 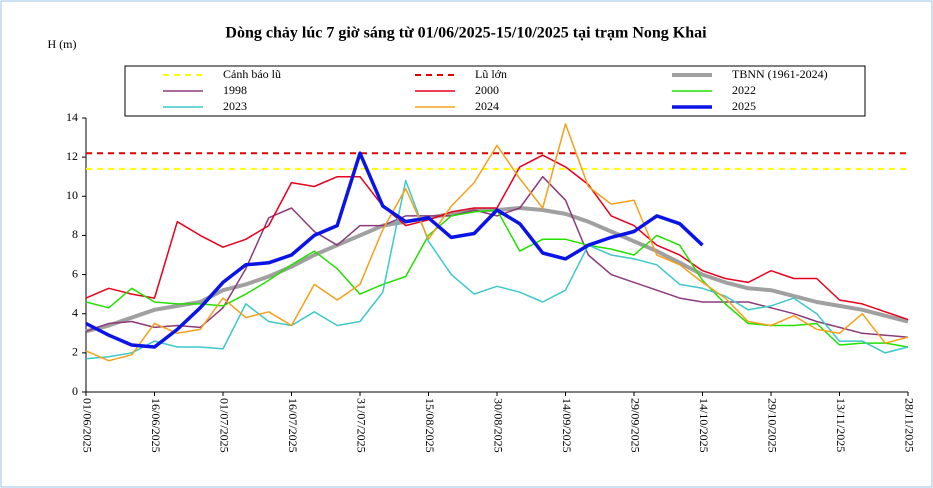 I want to click on legend, so click(x=495, y=91).